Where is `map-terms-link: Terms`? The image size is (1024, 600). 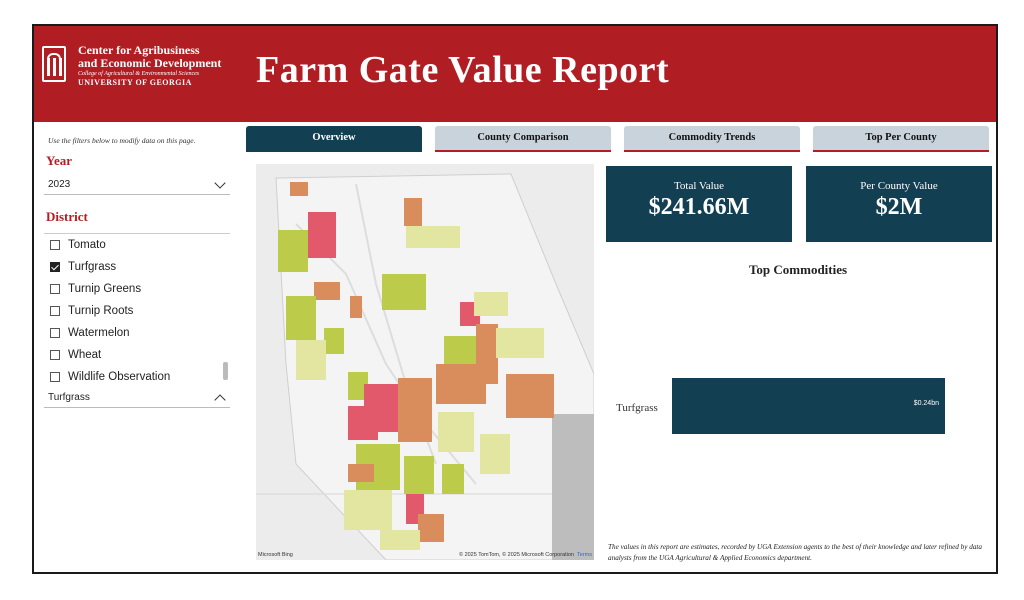
map-terms-link: Terms is located at coordinates (584, 555).